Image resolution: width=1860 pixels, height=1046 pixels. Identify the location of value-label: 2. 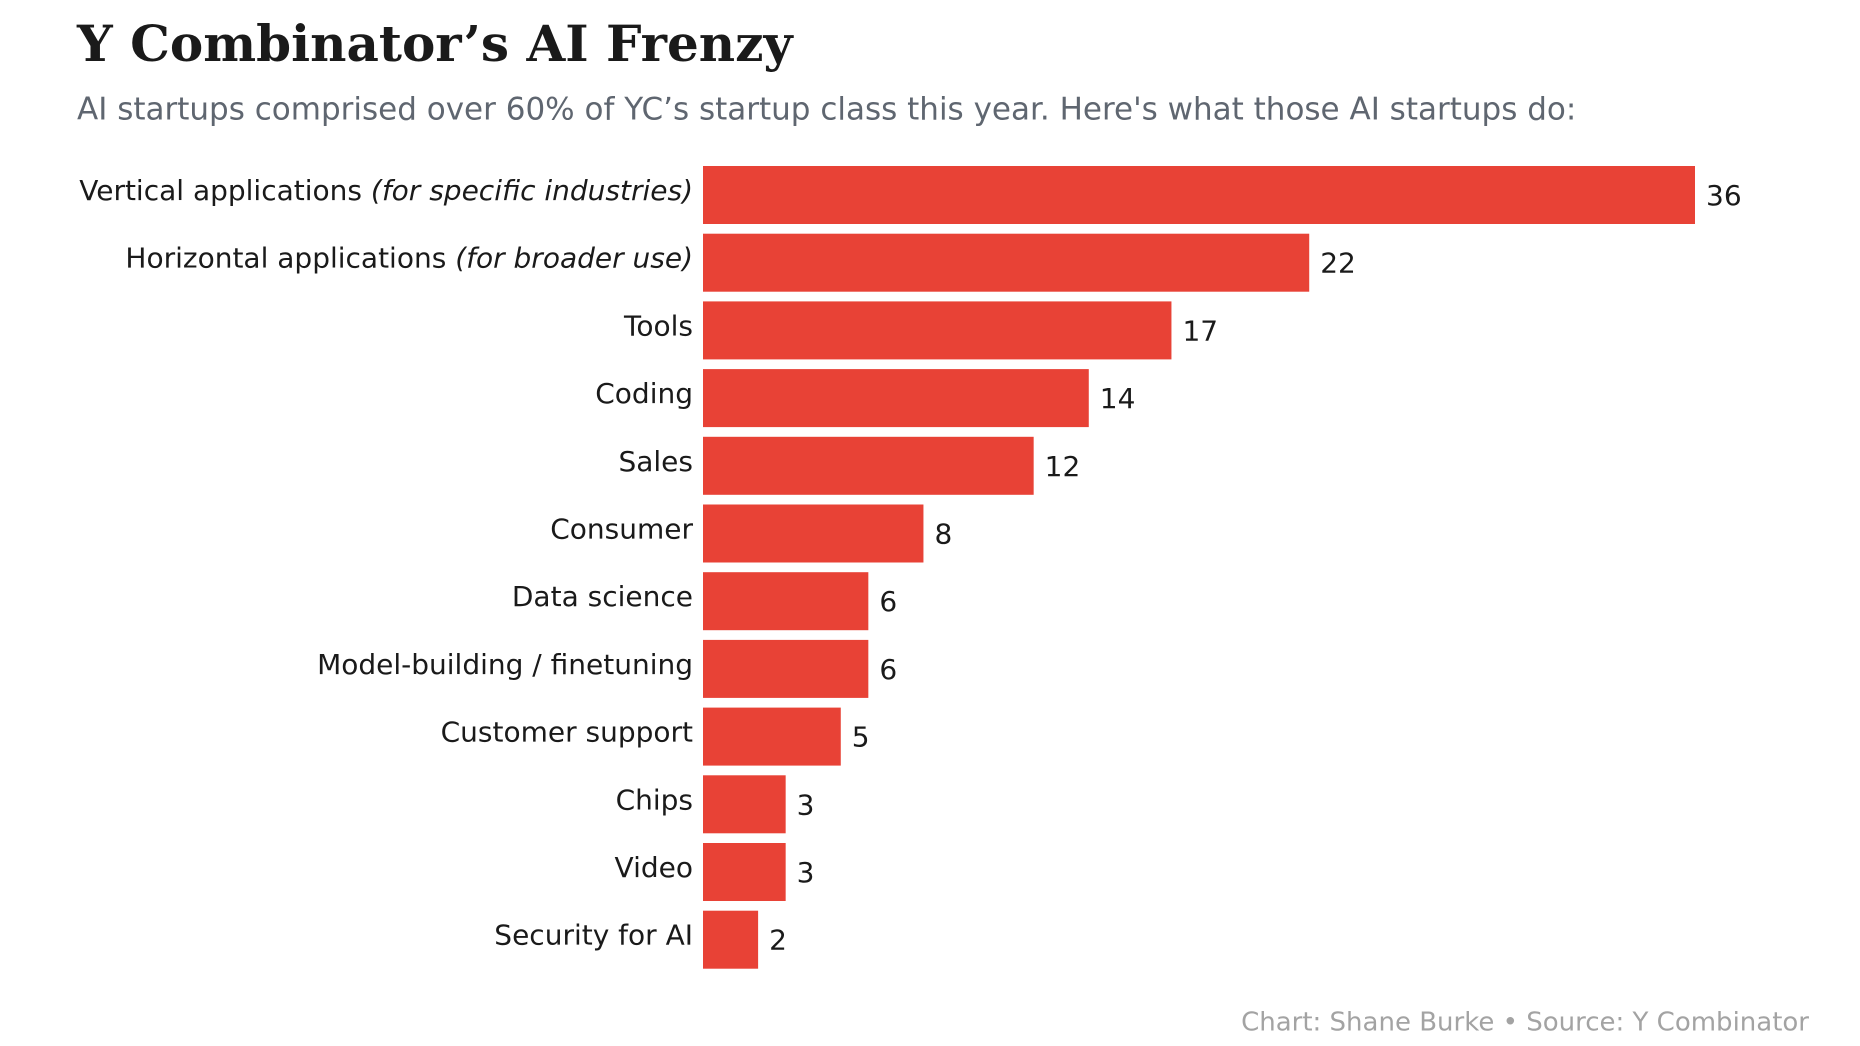
(778, 940).